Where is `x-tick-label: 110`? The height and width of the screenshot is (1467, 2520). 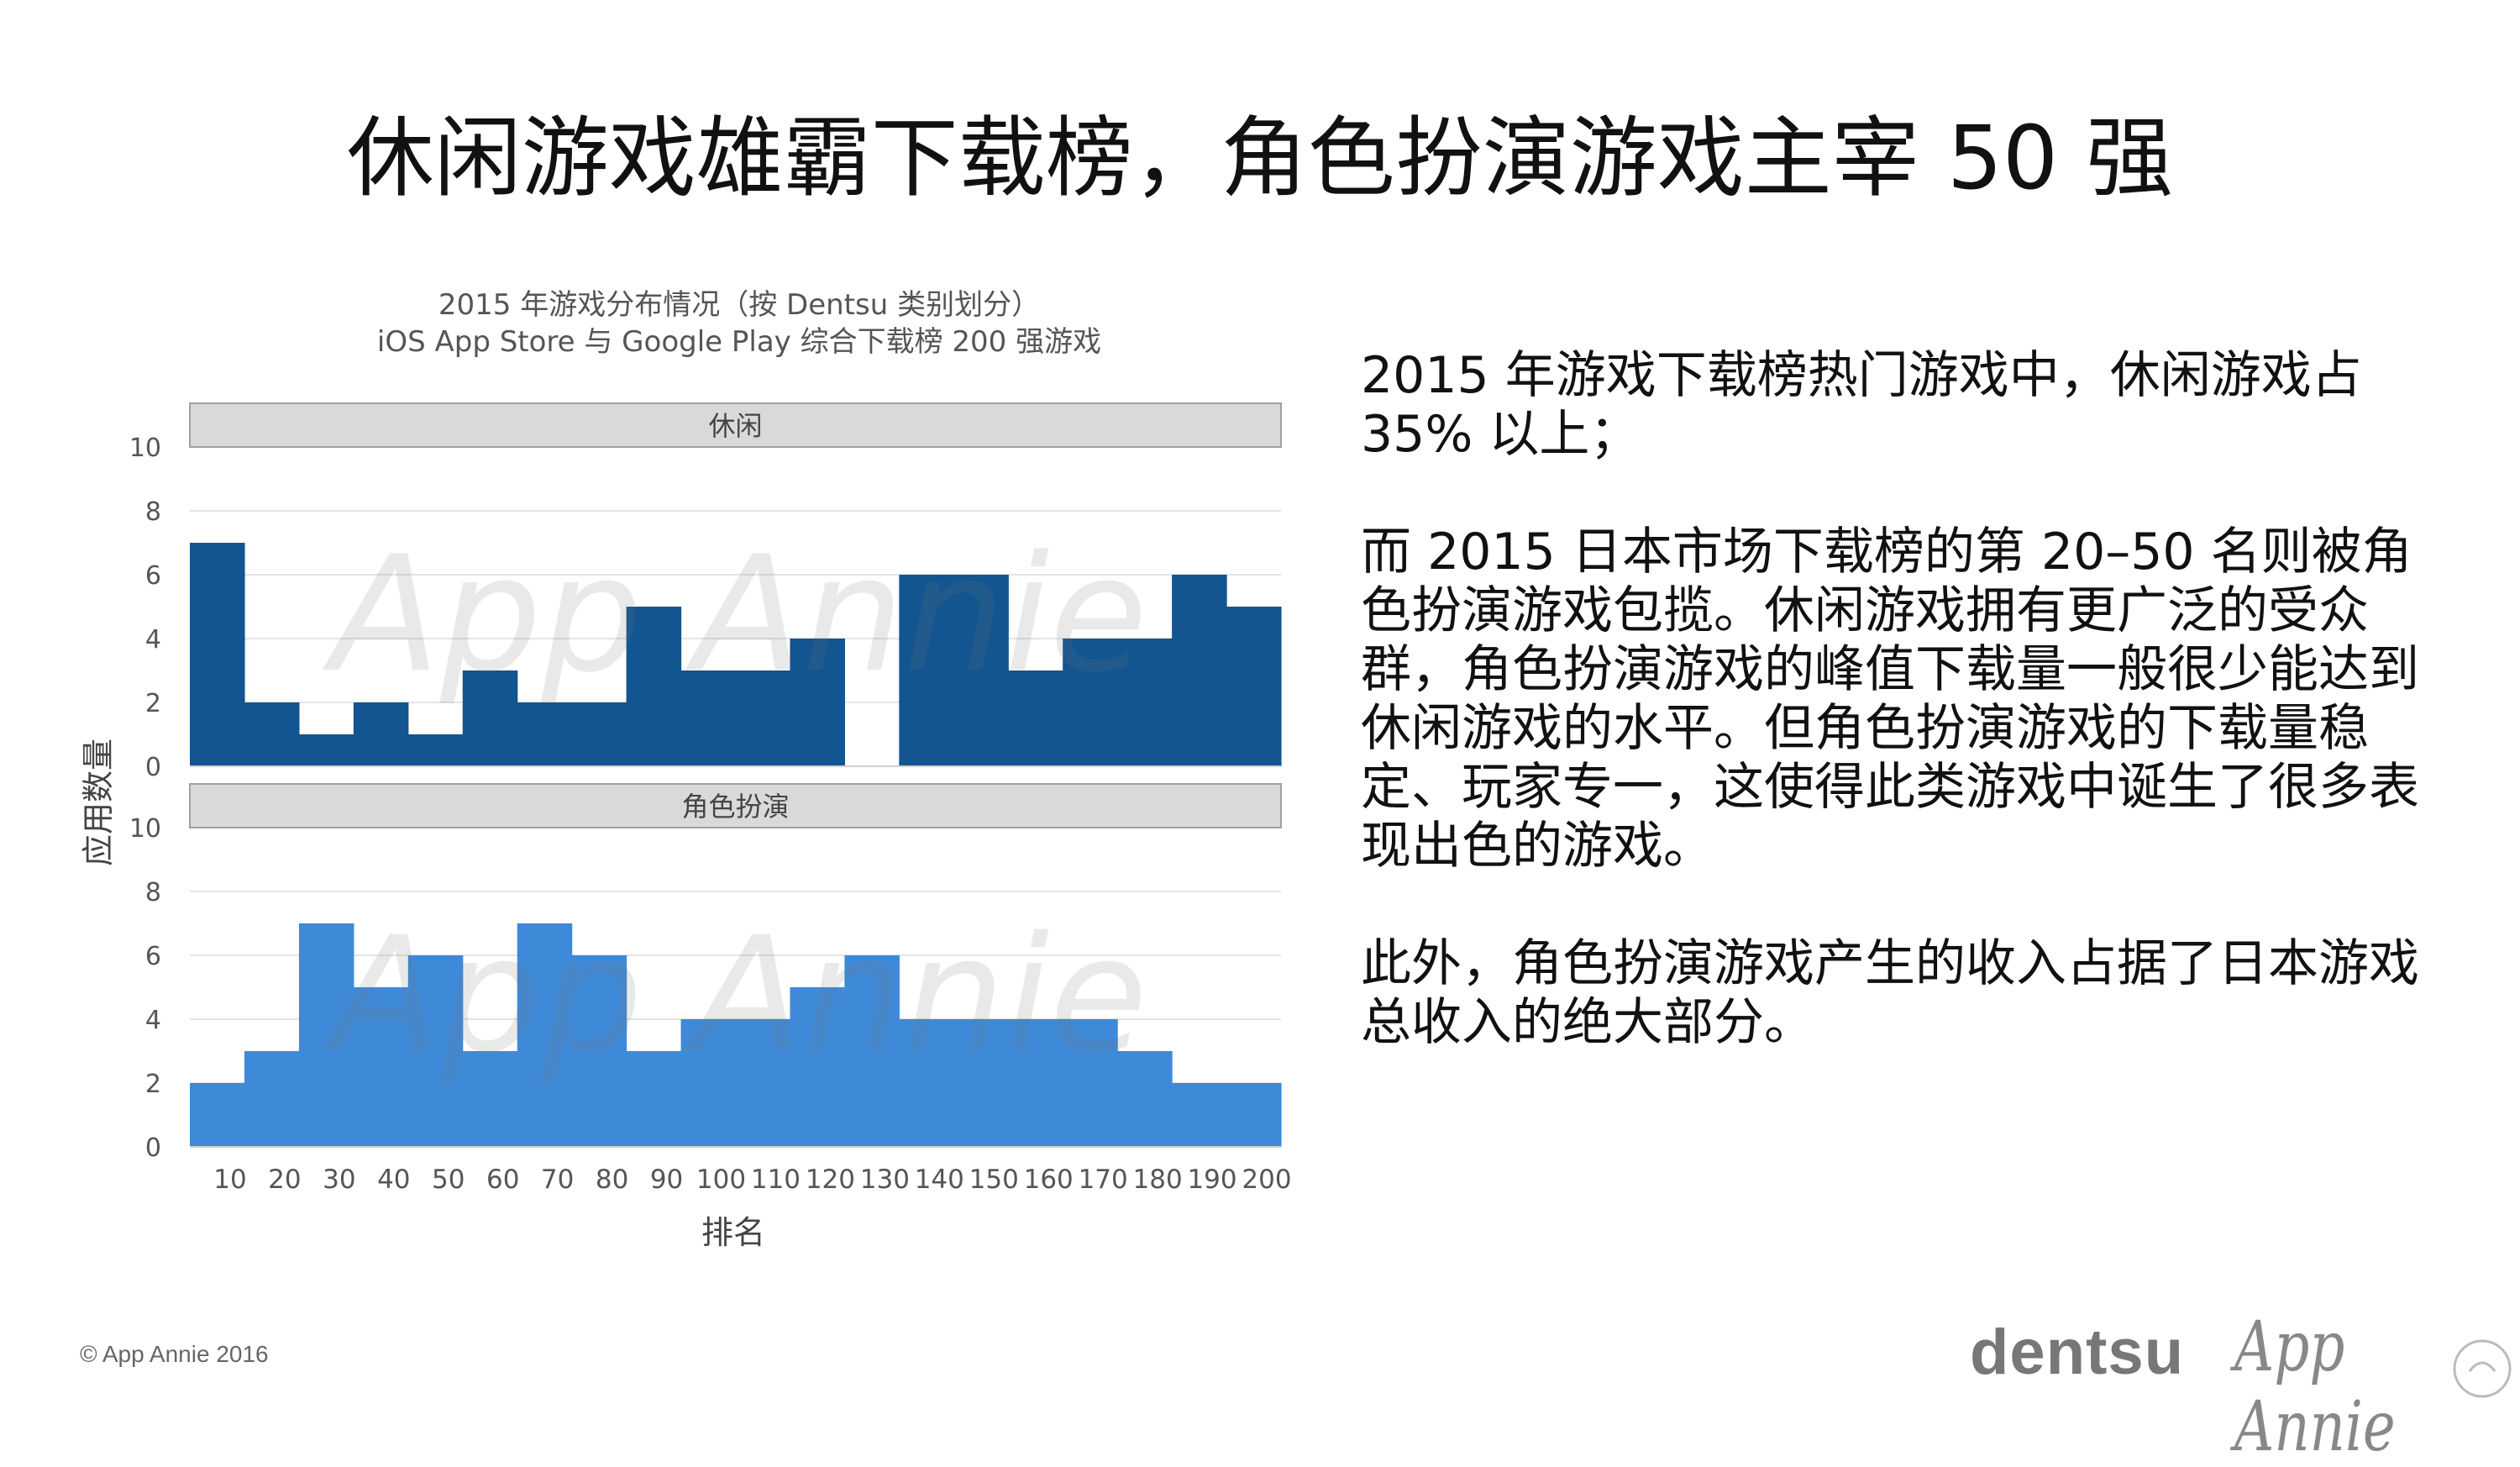 x-tick-label: 110 is located at coordinates (776, 1180).